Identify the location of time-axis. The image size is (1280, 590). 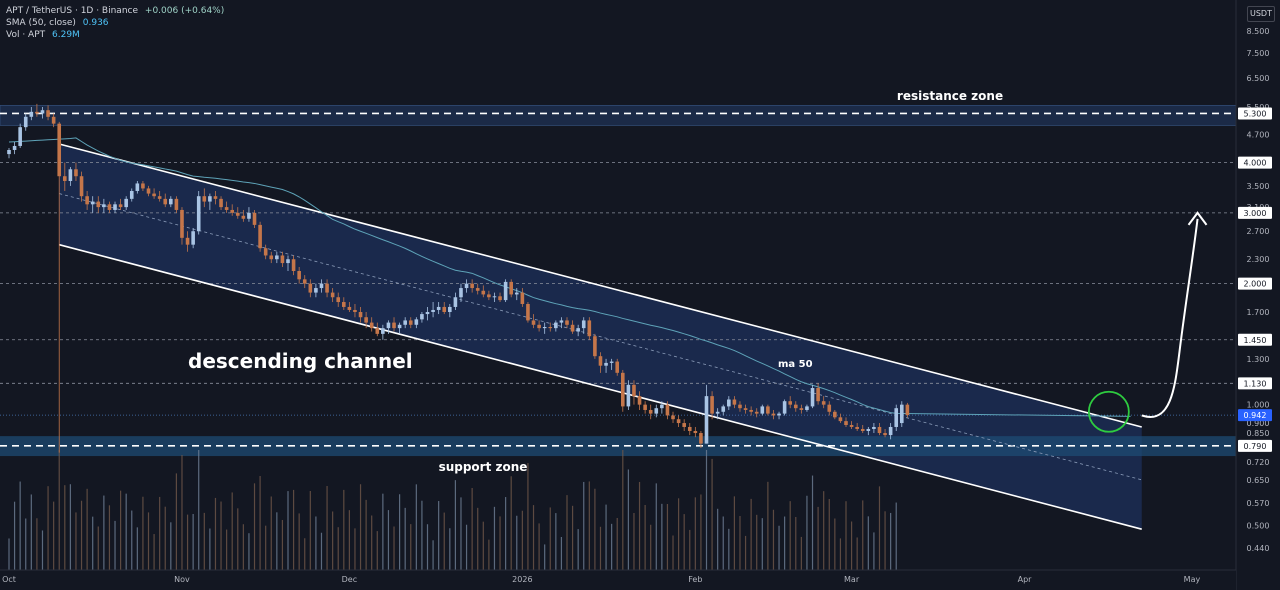
(618, 580).